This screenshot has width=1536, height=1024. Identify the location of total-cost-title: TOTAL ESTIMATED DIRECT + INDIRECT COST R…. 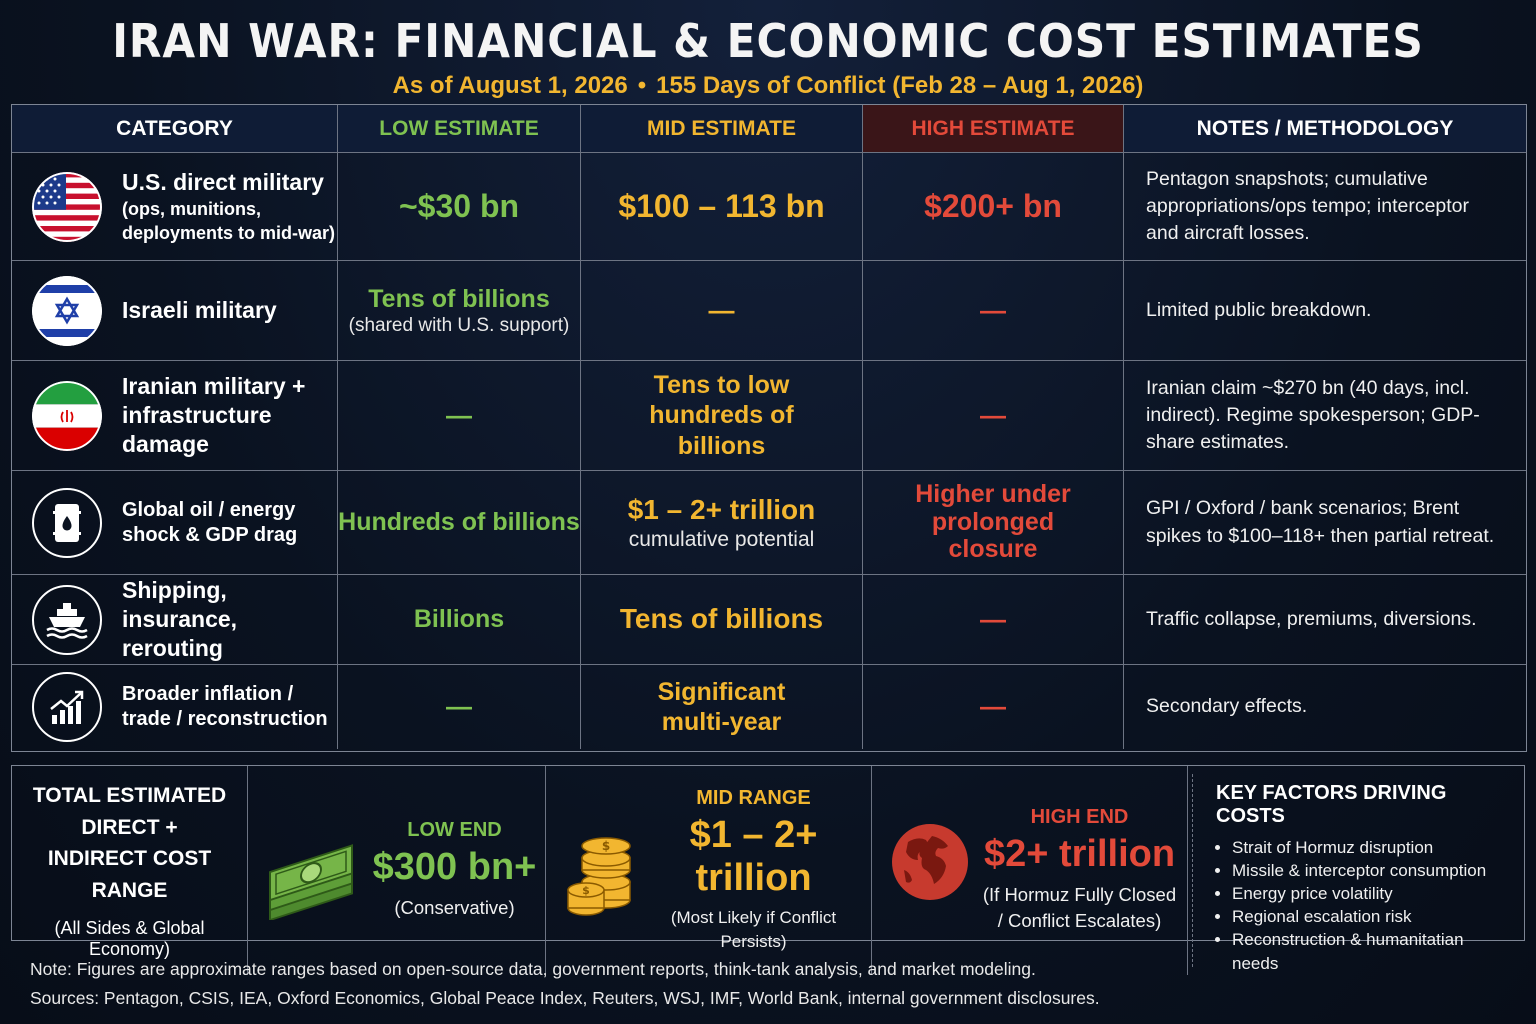
(129, 843).